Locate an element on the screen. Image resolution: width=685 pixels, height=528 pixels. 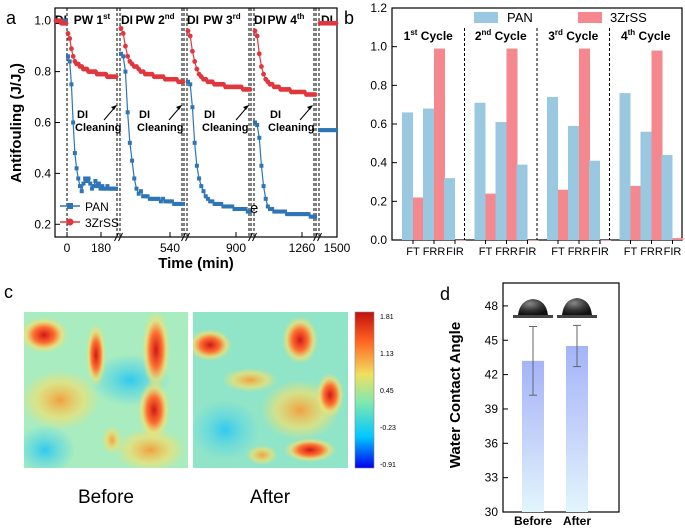
b-bar-3ZrSS is located at coordinates (657, 145).